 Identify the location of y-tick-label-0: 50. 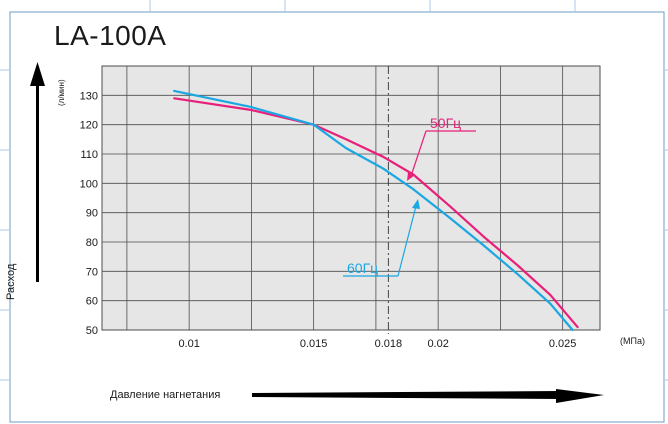
(92, 331).